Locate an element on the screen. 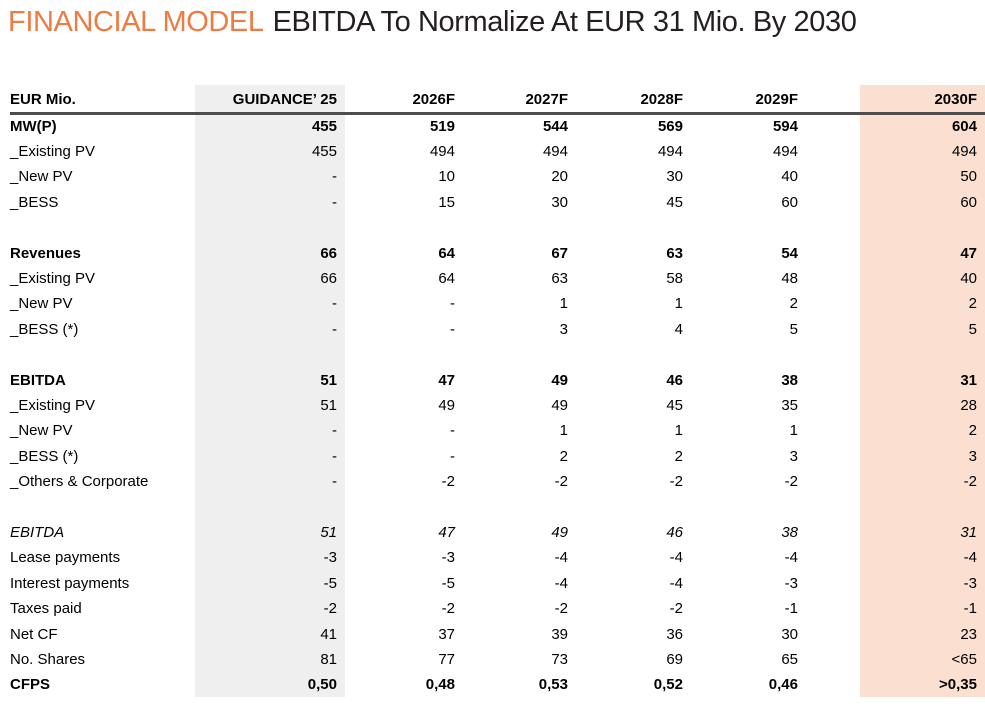 Image resolution: width=985 pixels, height=708 pixels. cell-value: 46 is located at coordinates (674, 532).